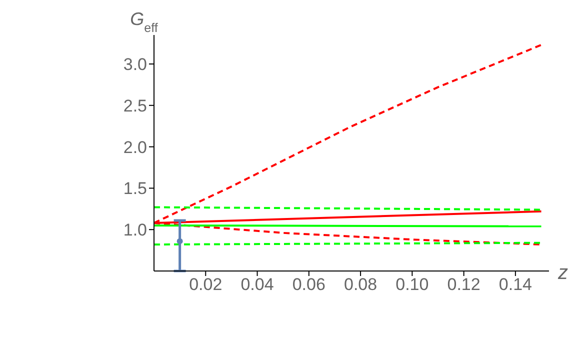 This screenshot has width=577, height=351. What do you see at coordinates (135, 230) in the screenshot?
I see `y-tick-label: 1.0` at bounding box center [135, 230].